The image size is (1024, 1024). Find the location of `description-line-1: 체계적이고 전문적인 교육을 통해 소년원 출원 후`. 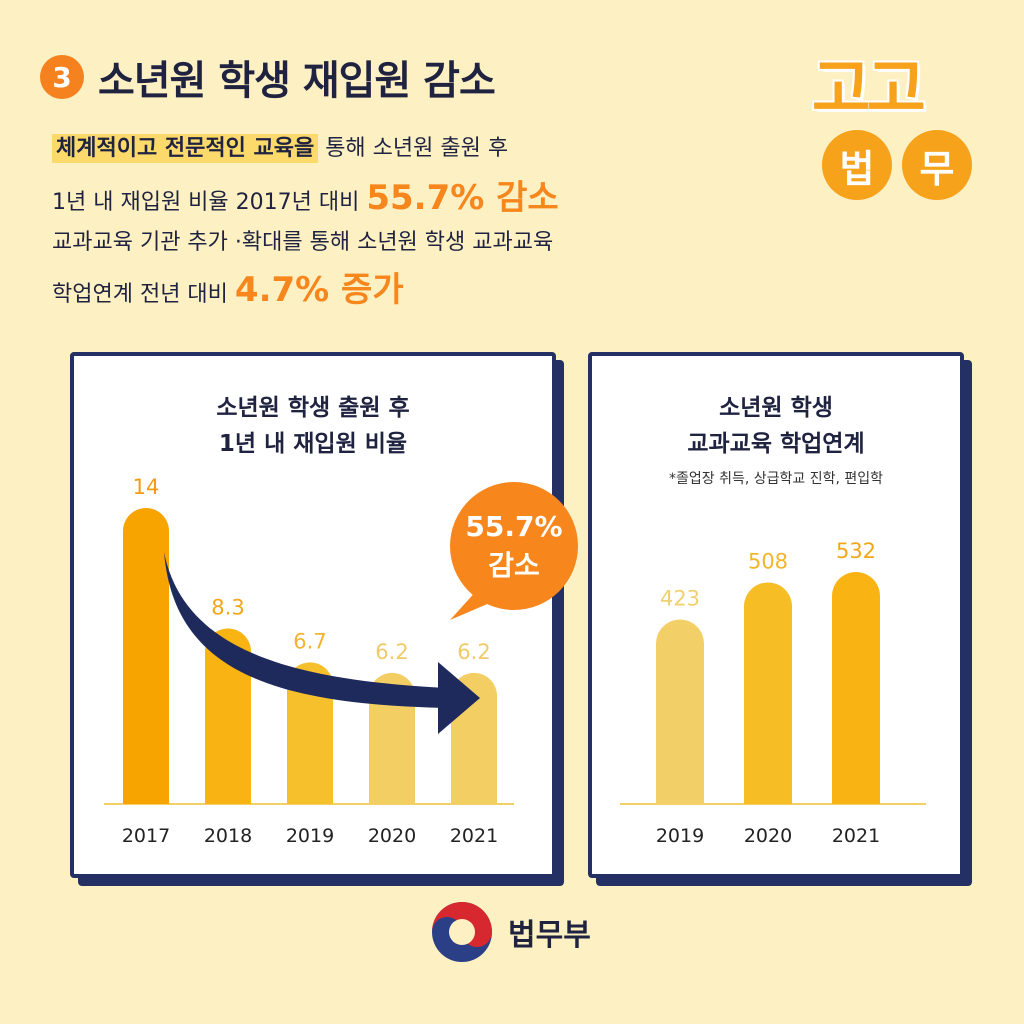

description-line-1: 체계적이고 전문적인 교육을 통해 소년원 출원 후 is located at coordinates (280, 146).